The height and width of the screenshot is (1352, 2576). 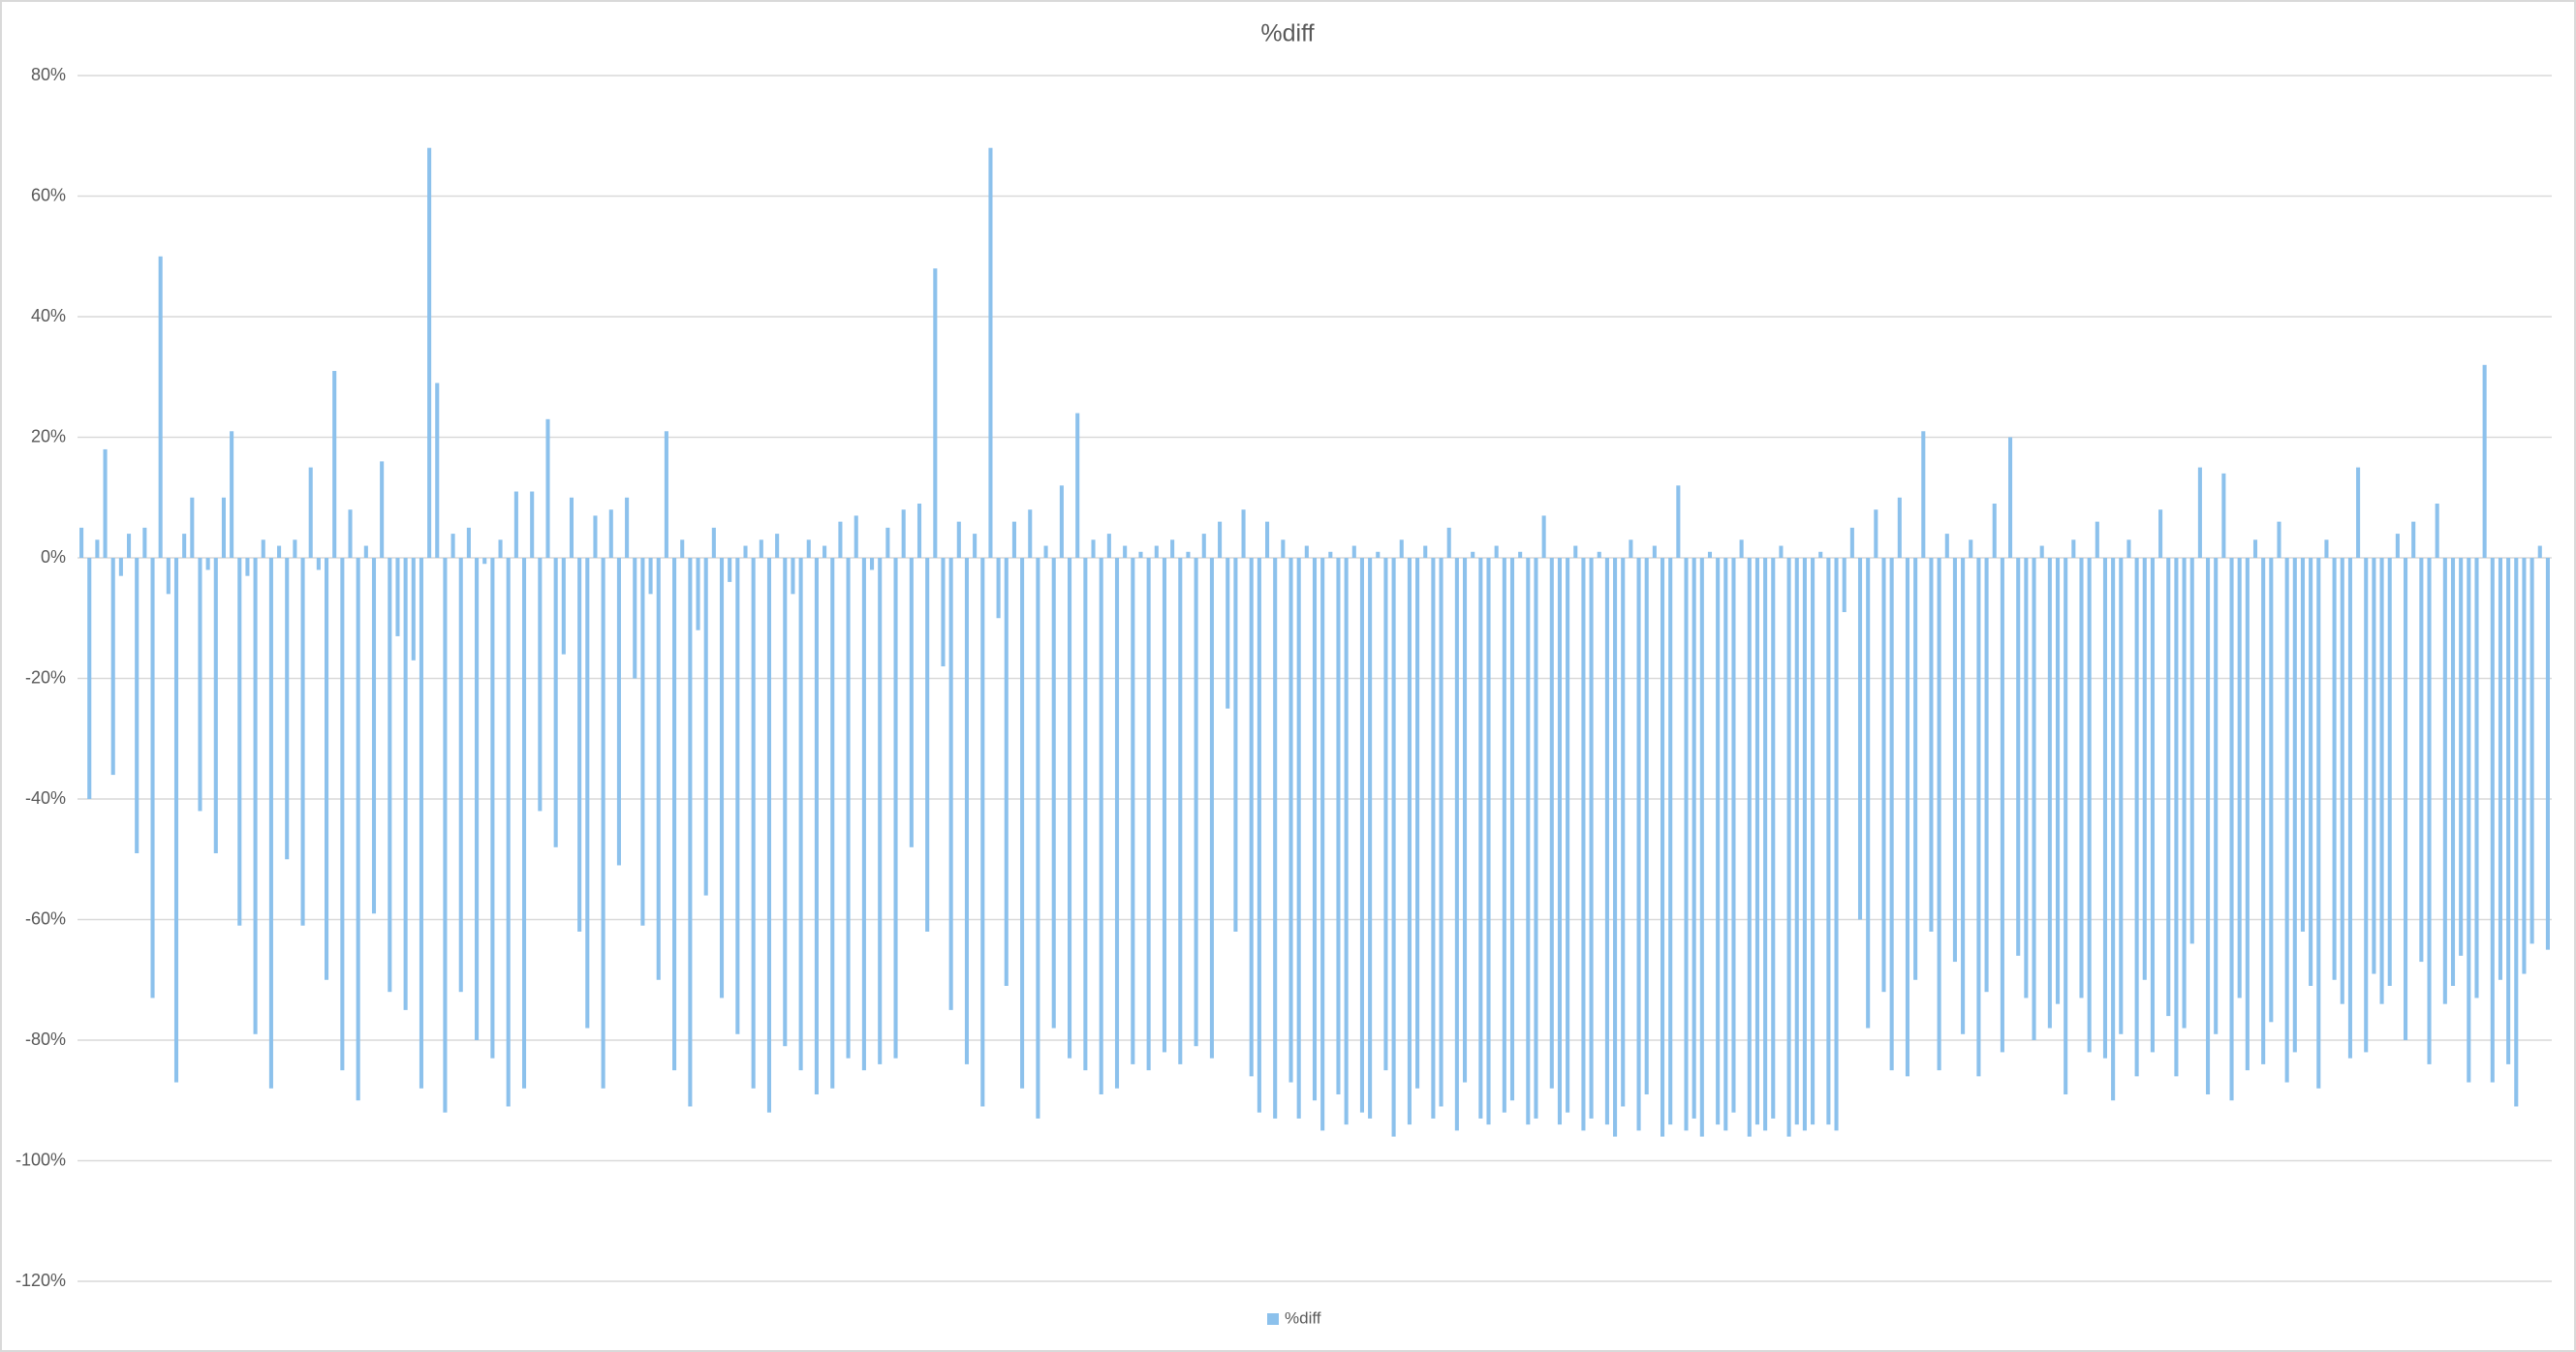 I want to click on y-tick-label: -100%, so click(x=41, y=1159).